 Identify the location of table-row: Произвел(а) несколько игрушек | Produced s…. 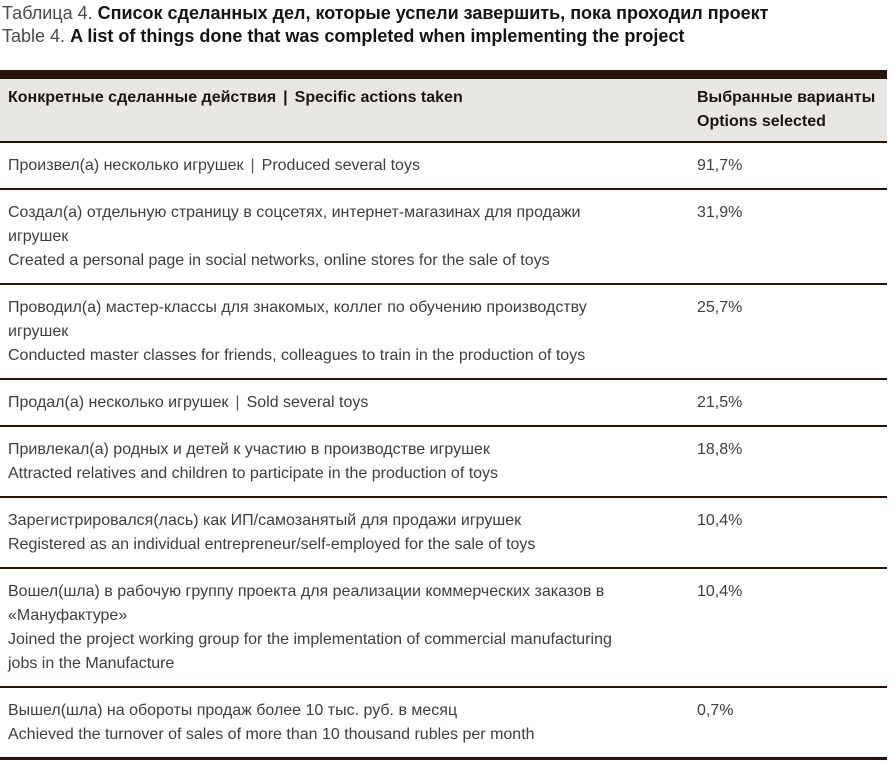
(443, 166).